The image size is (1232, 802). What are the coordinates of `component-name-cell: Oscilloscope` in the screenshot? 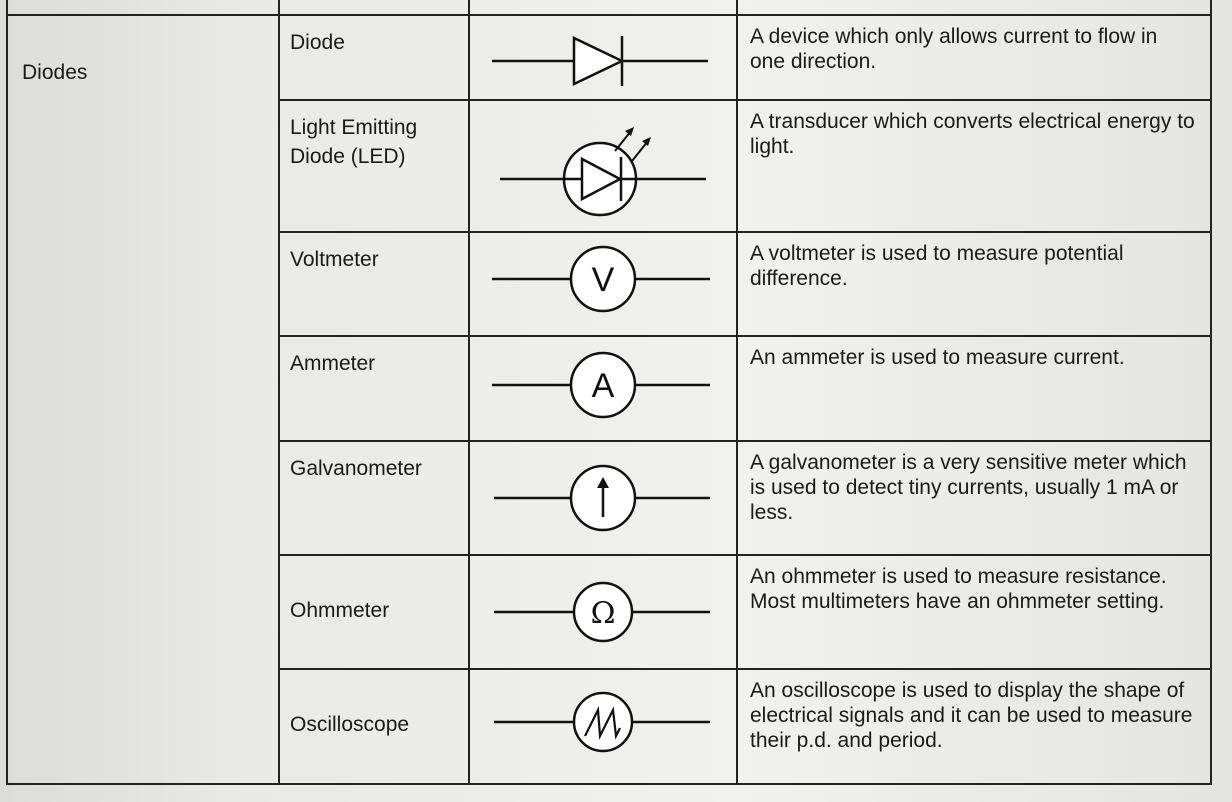 It's located at (374, 726).